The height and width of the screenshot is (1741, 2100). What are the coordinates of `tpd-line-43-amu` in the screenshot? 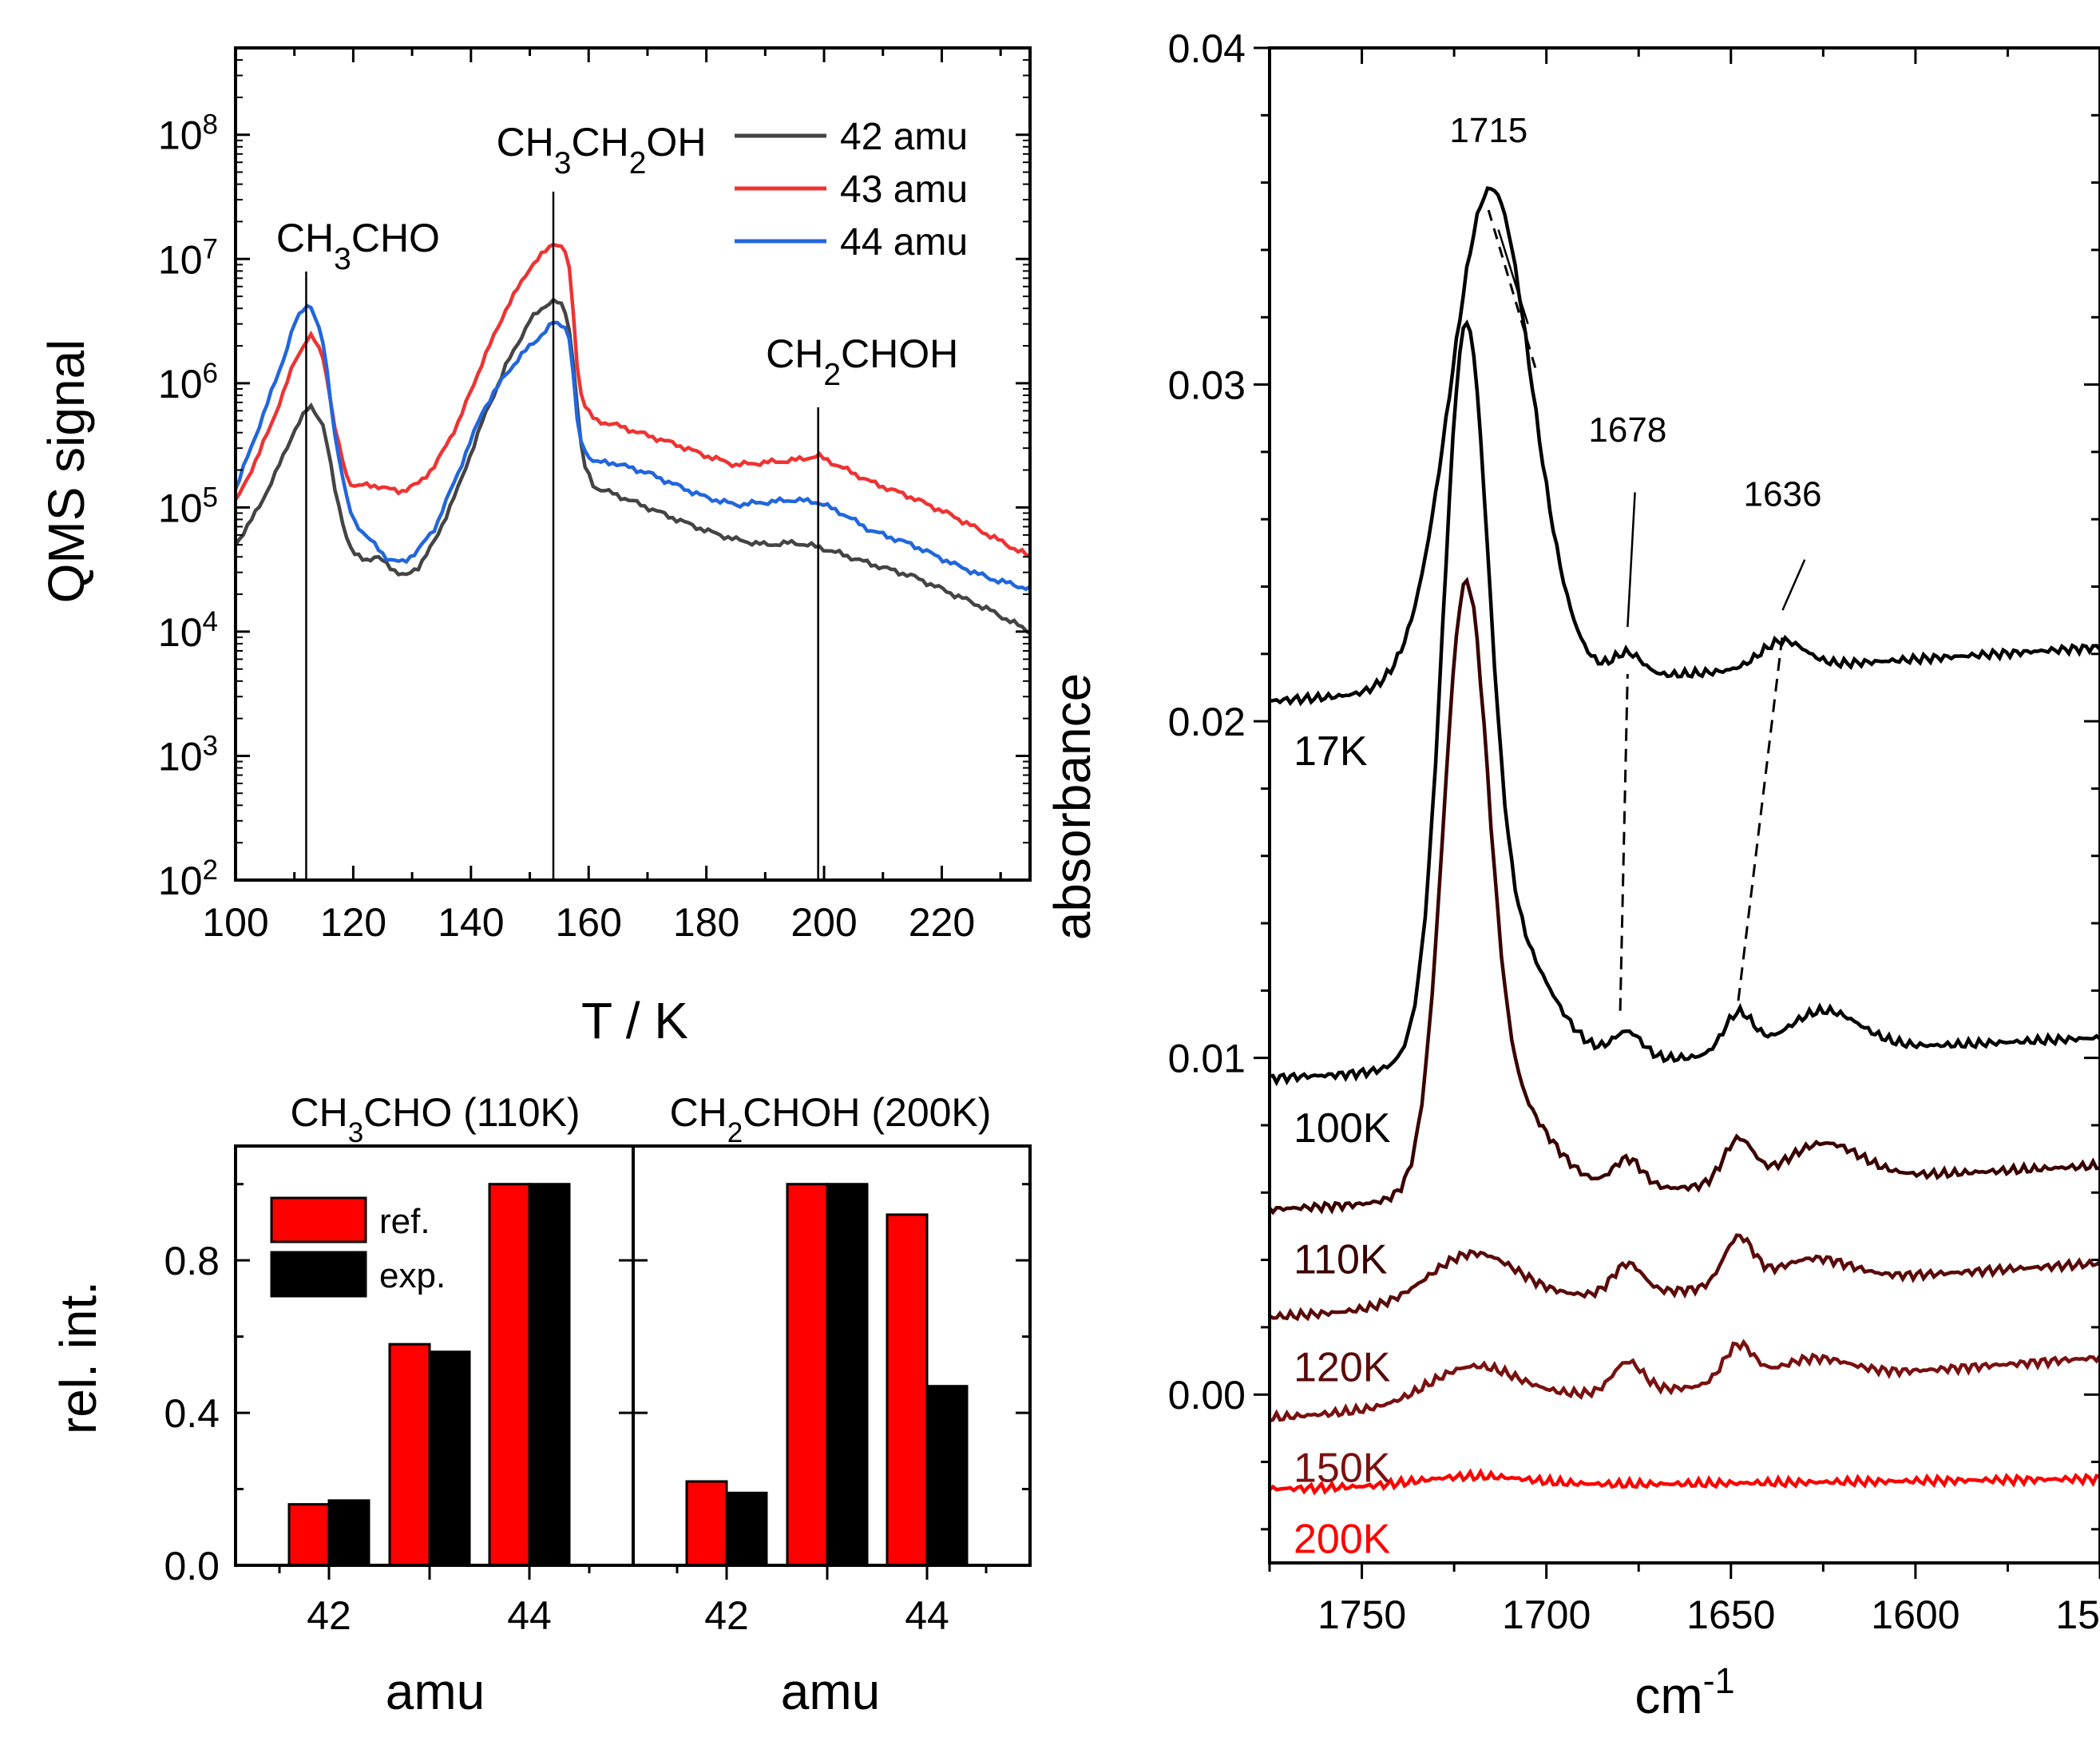 It's located at (633, 400).